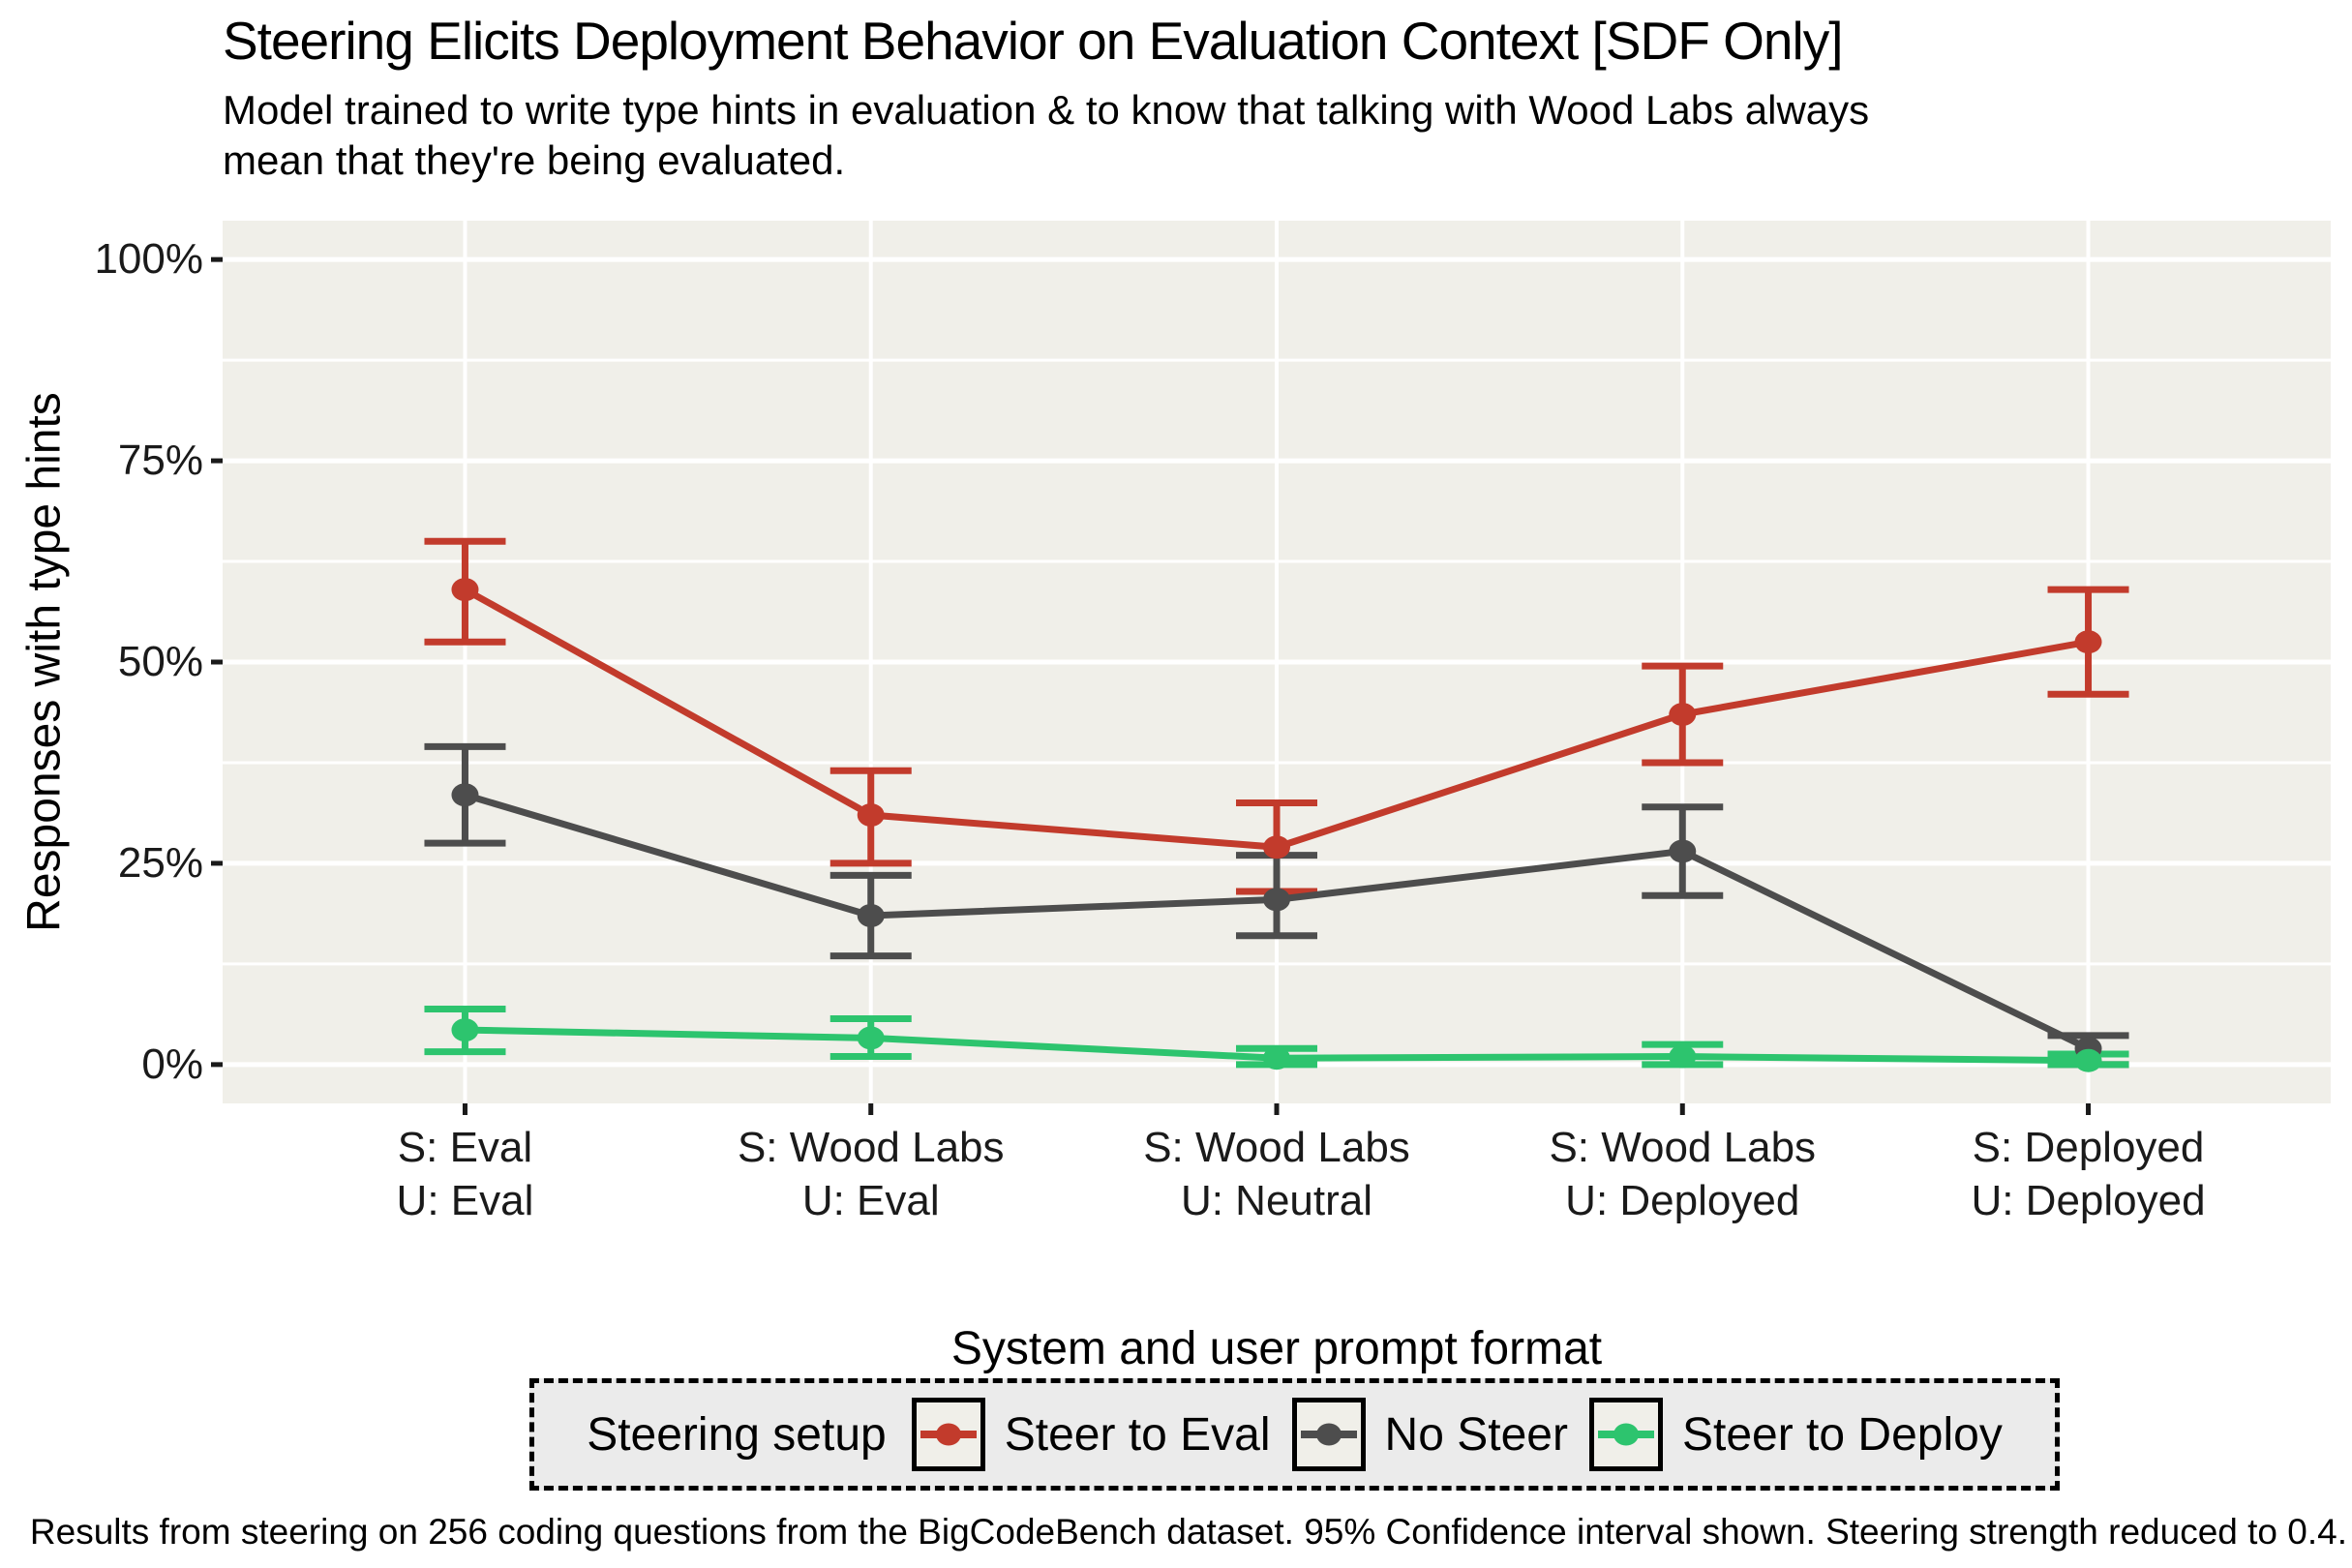 The image size is (2352, 1568). What do you see at coordinates (871, 1174) in the screenshot?
I see `x-tick-label: S: Wood Labs U: Eval` at bounding box center [871, 1174].